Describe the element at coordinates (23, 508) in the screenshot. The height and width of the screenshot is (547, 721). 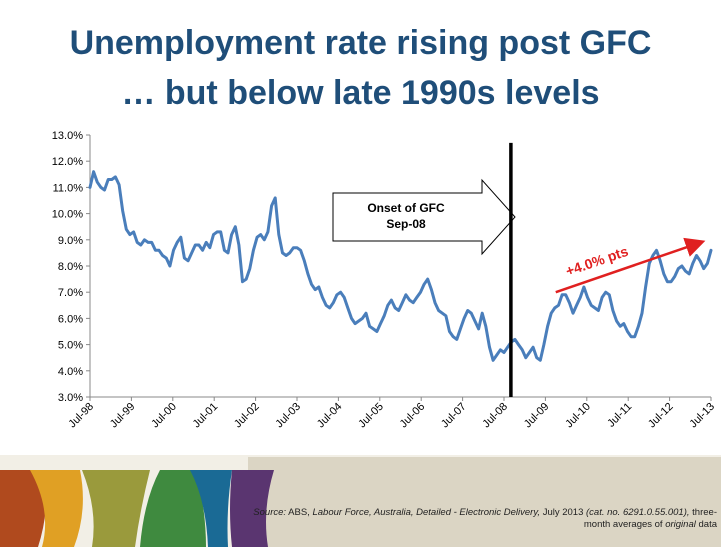
I see `deco-band-orange` at that location.